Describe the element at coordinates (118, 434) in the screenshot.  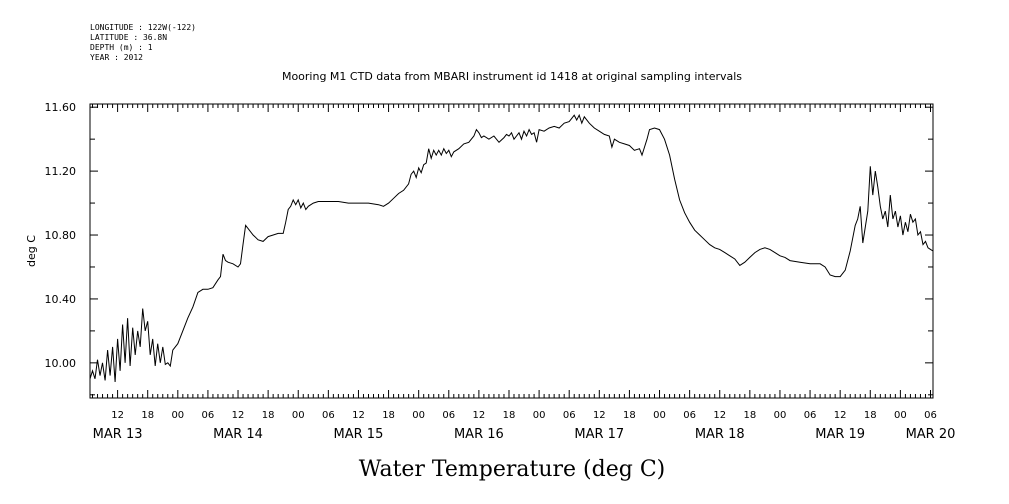
I see `x-day-label: MAR 13` at that location.